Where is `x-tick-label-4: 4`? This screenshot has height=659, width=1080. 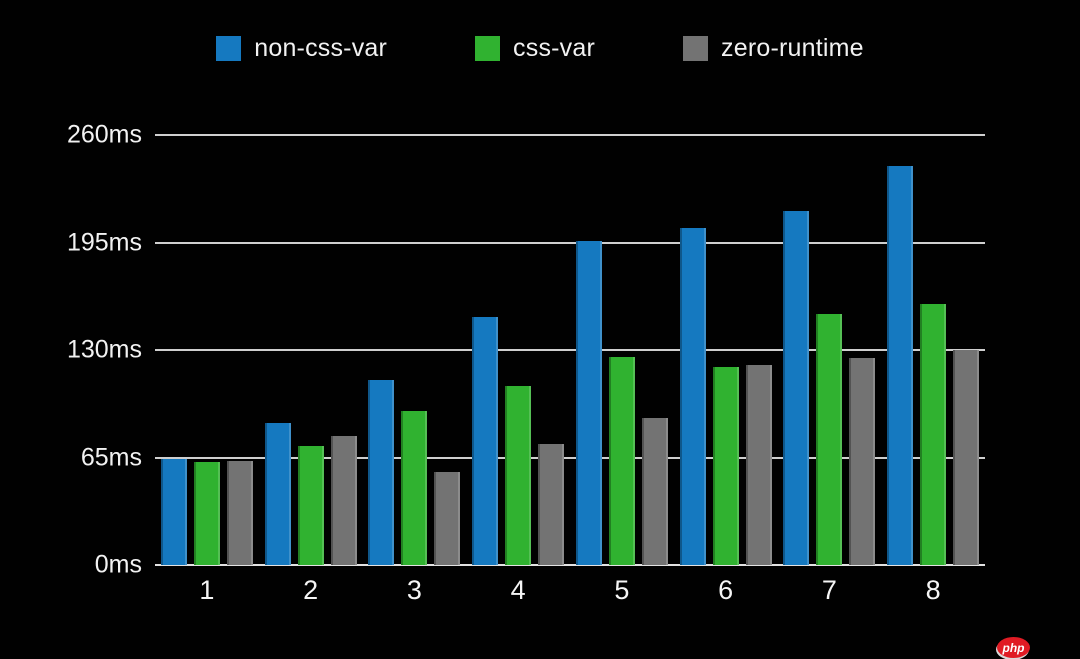
x-tick-label-4: 4 is located at coordinates (518, 590).